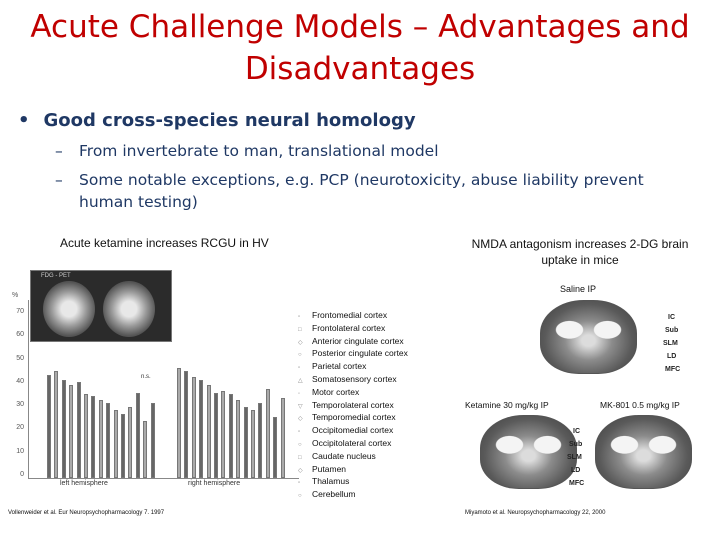 The height and width of the screenshot is (540, 720). Describe the element at coordinates (20, 451) in the screenshot. I see `y-tick: 10` at that location.